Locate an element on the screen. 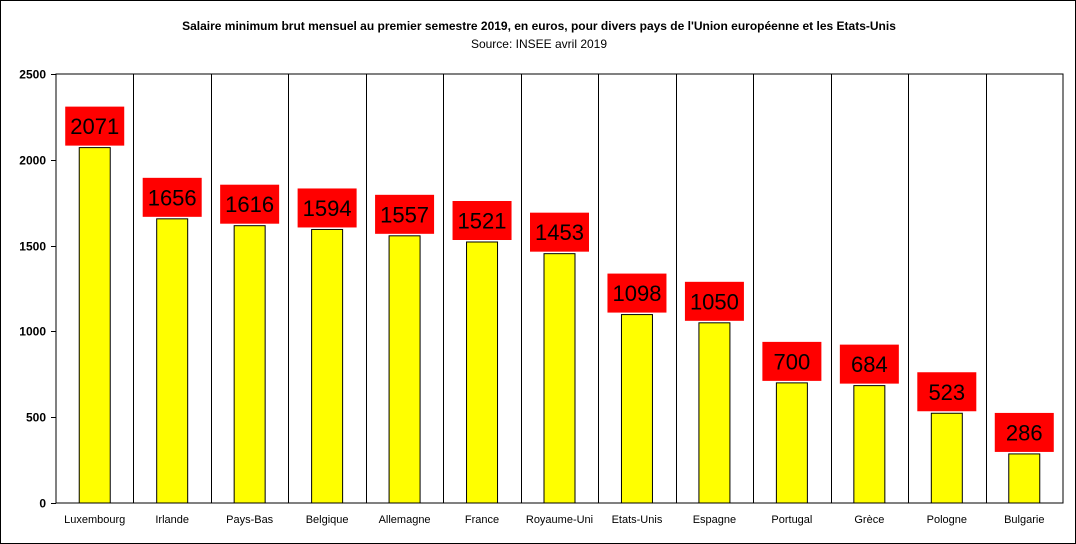 This screenshot has width=1076, height=544. data-label: 2071 is located at coordinates (94, 126).